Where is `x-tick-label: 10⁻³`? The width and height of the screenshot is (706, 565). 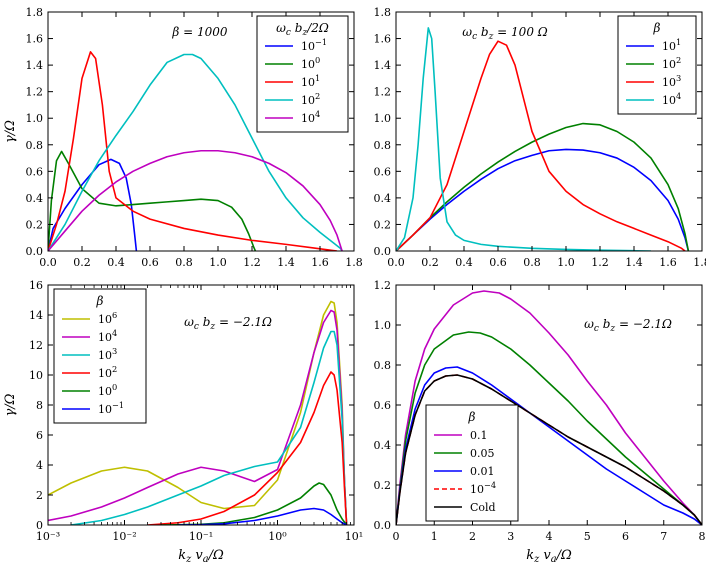 x-tick-label: 10⁻³ is located at coordinates (48, 536).